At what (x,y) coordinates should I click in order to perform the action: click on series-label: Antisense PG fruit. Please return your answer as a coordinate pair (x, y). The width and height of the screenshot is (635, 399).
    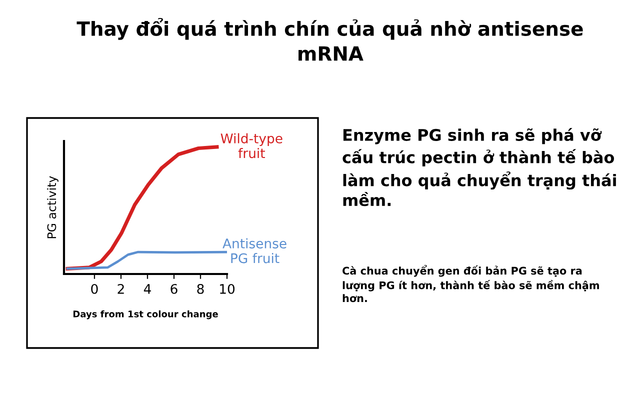
    Looking at the image, I should click on (254, 251).